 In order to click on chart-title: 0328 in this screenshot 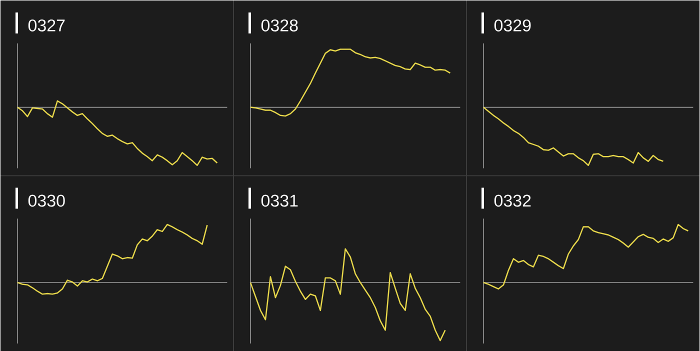, I will do `click(279, 25)`.